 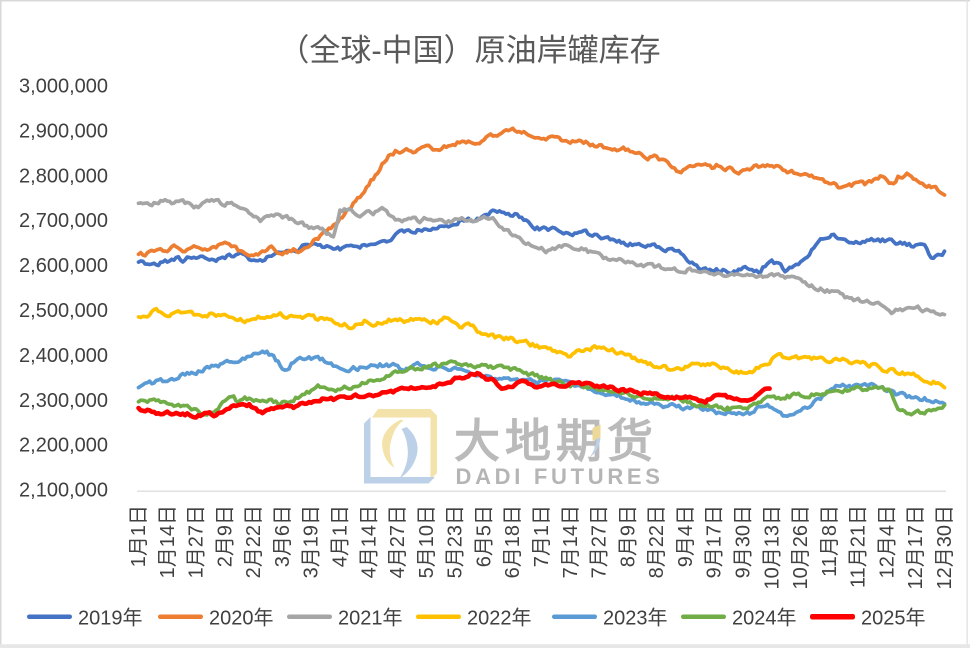 I want to click on svg-text: 2,500,000, so click(x=63, y=311).